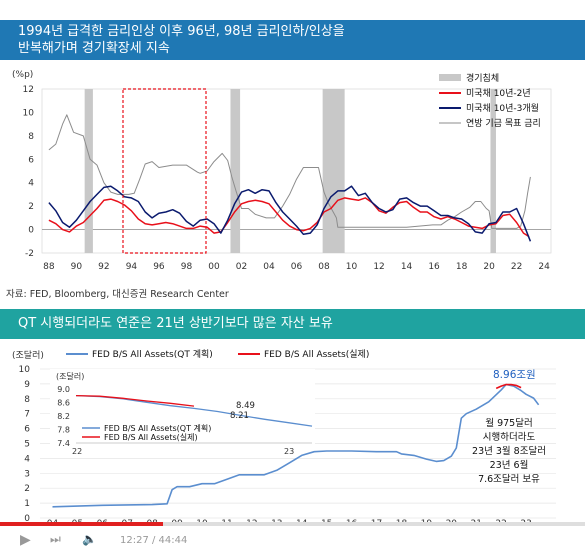  Describe the element at coordinates (27, 385) in the screenshot. I see `chart2-ytick: 9` at that location.